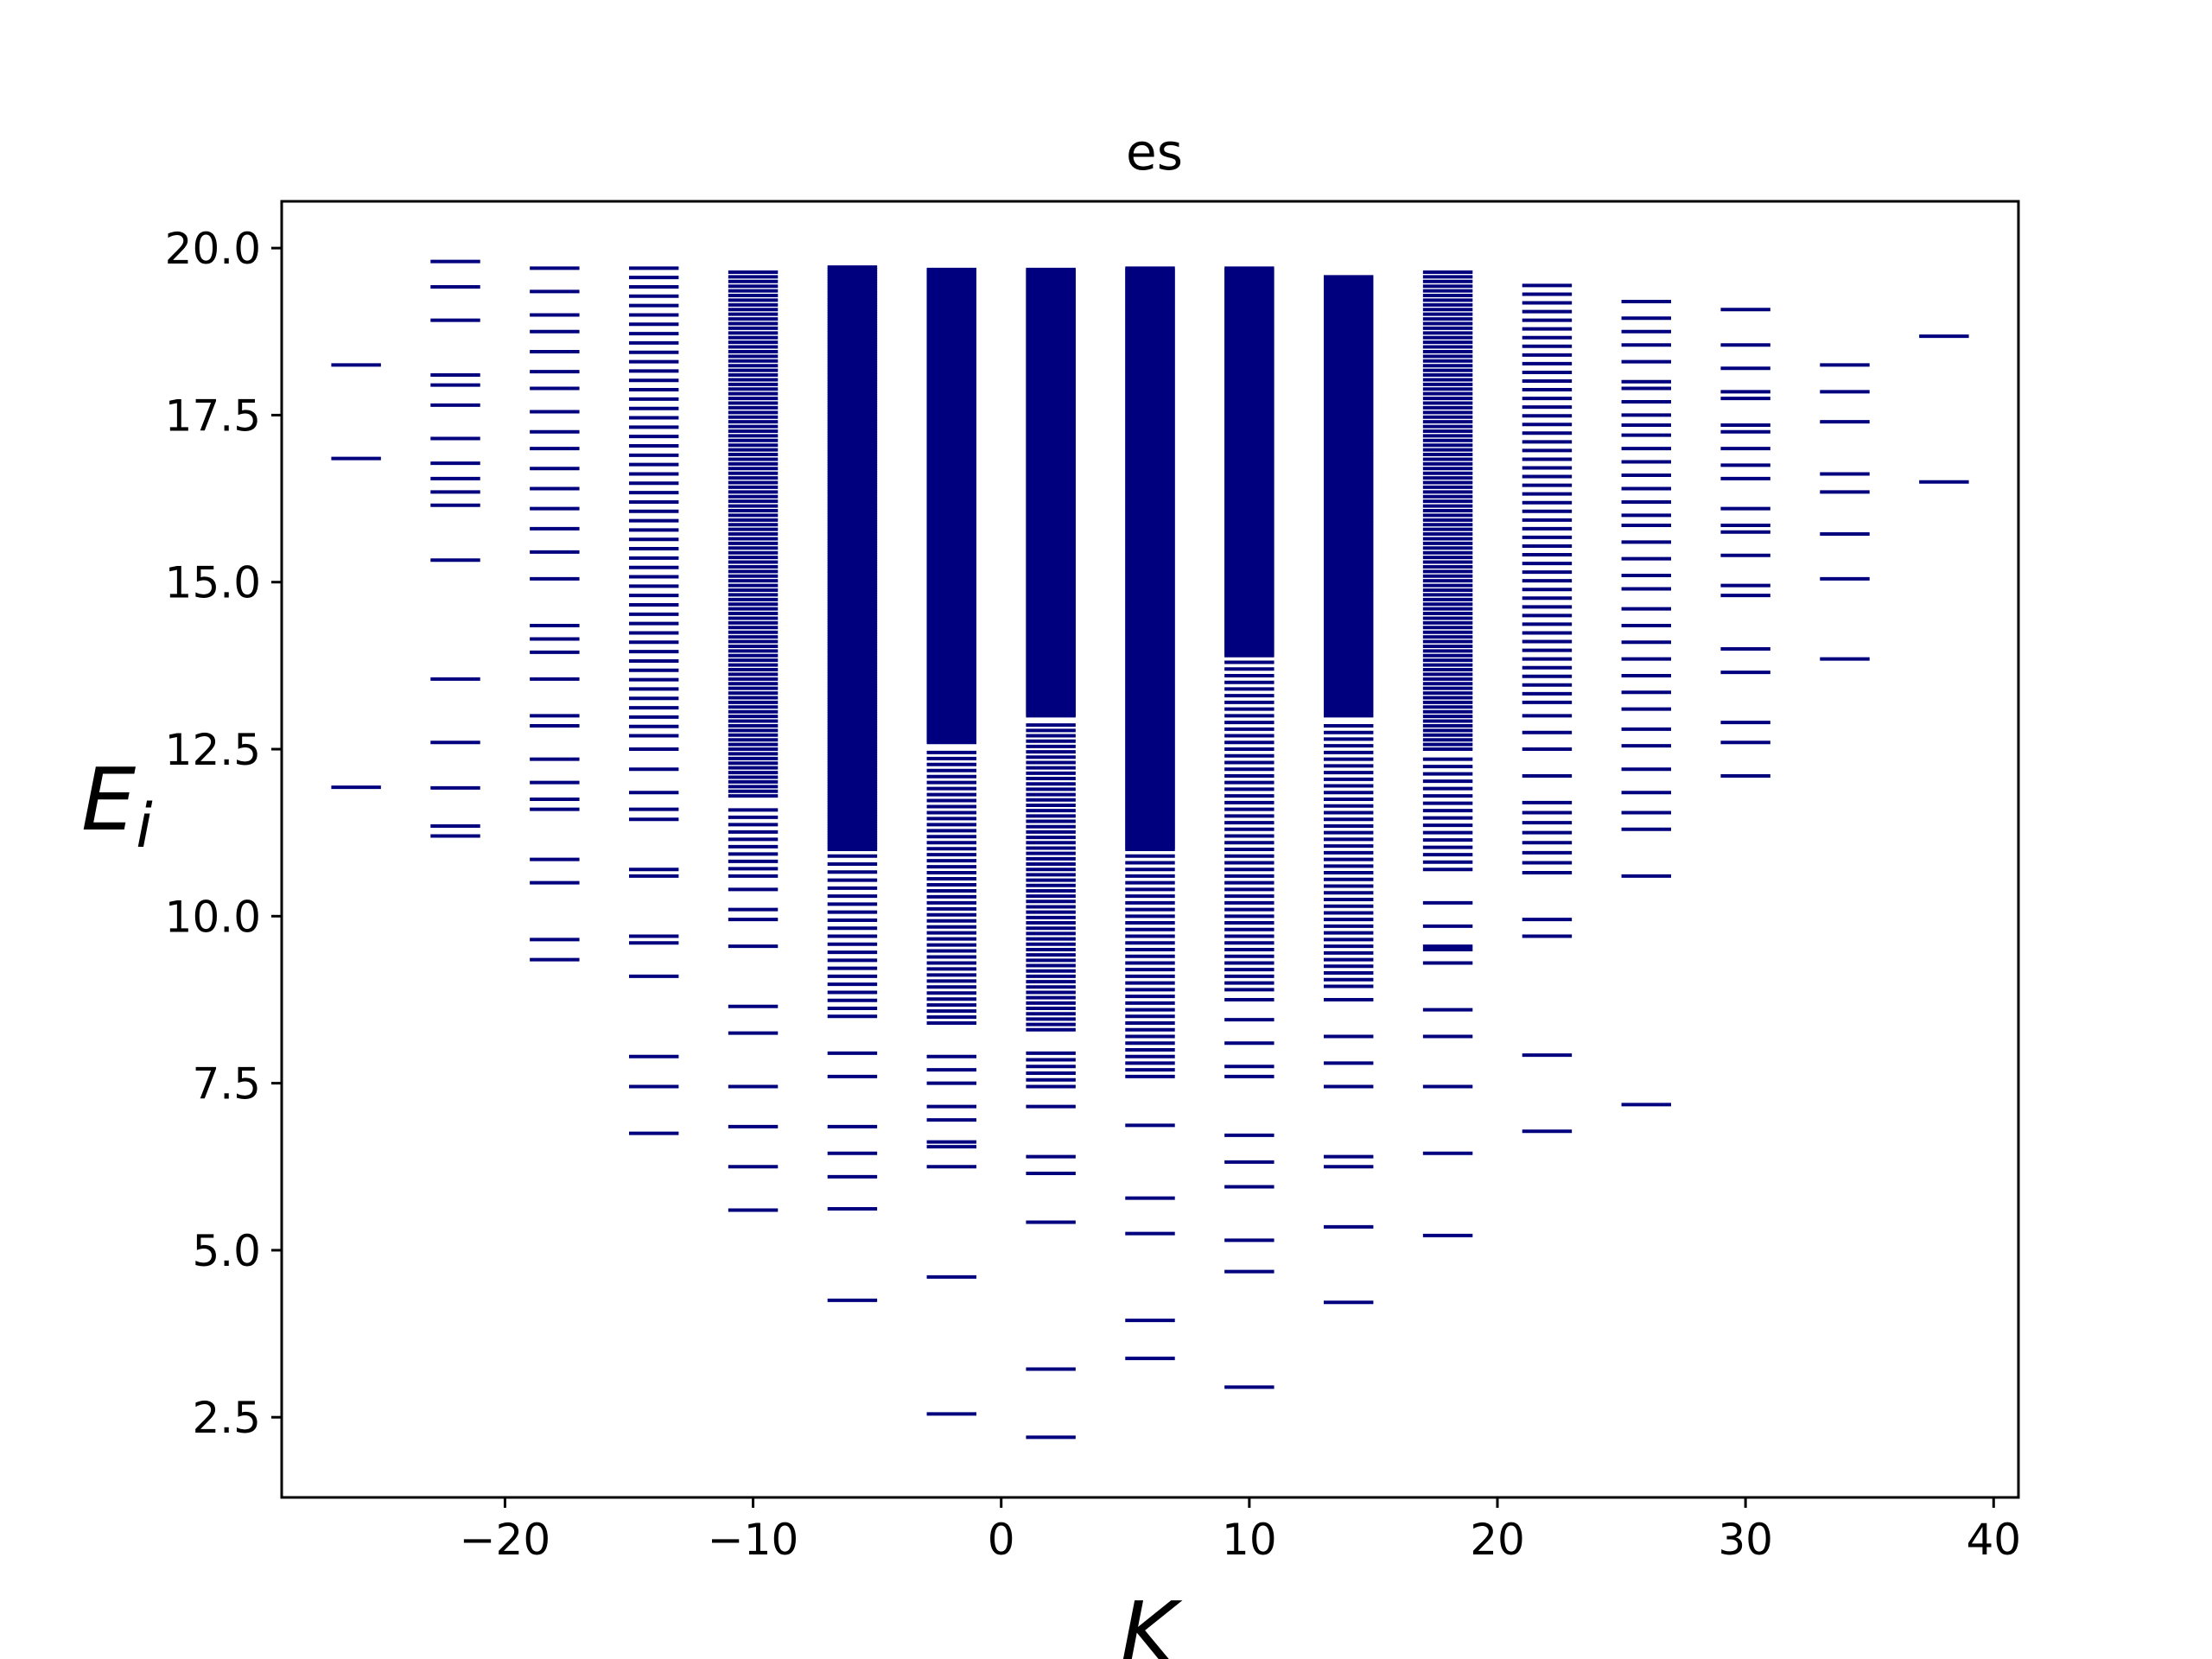 Image resolution: width=2212 pixels, height=1659 pixels. I want to click on y-axis: 2.5 5.0 7.5 10.0 12.5 15.0 17.5 20.0, so click(223, 833).